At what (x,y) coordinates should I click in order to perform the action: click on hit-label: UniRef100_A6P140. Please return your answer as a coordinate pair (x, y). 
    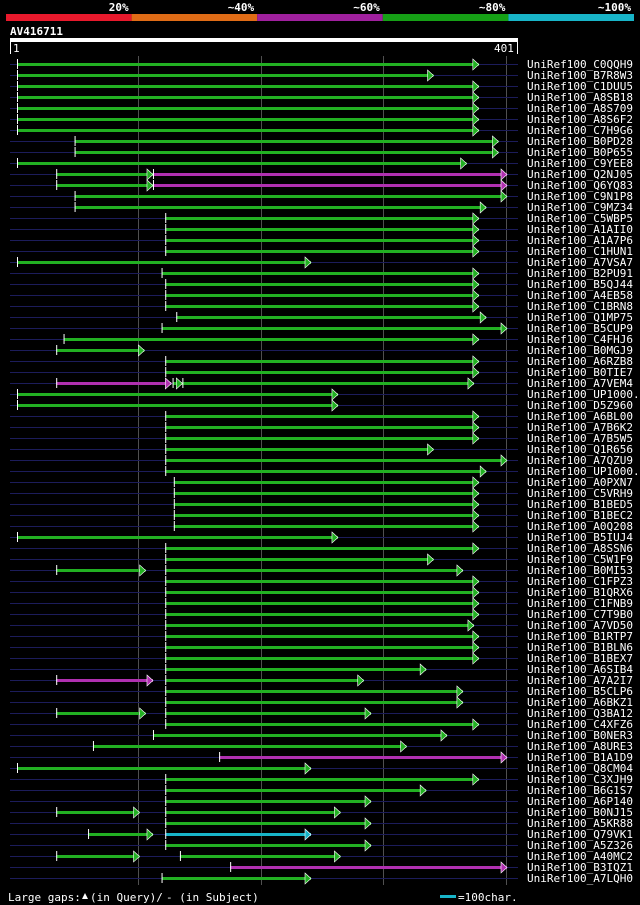
    Looking at the image, I should click on (580, 801).